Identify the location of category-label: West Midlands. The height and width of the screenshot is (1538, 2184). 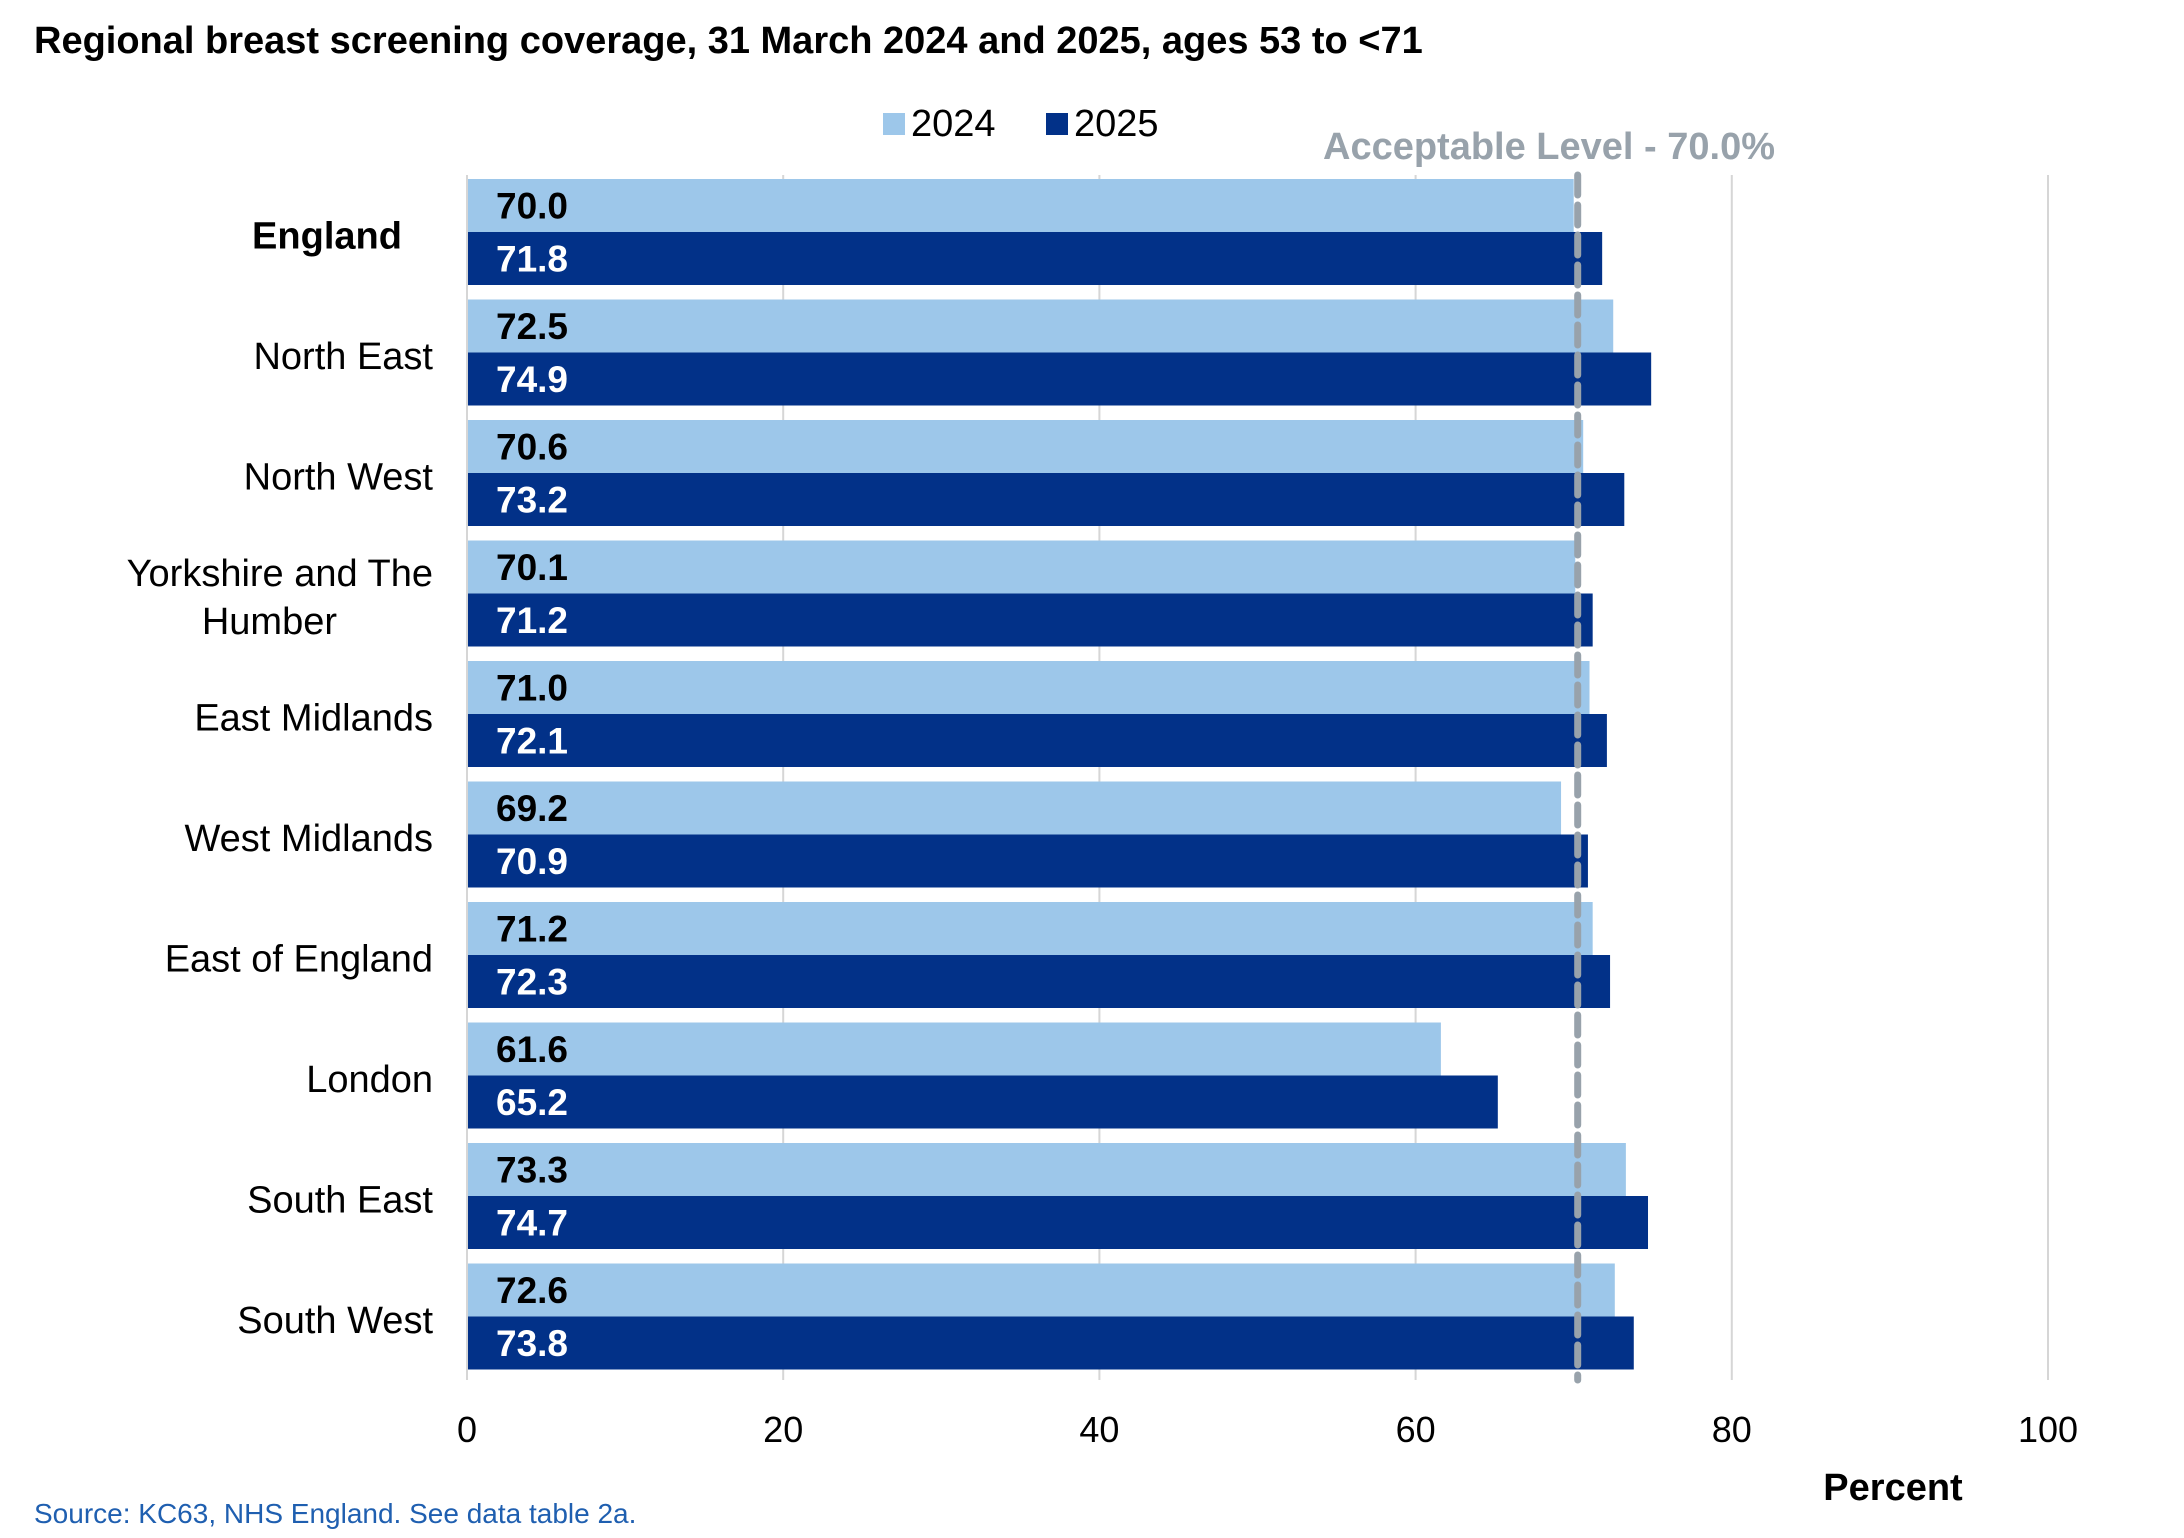
(308, 839).